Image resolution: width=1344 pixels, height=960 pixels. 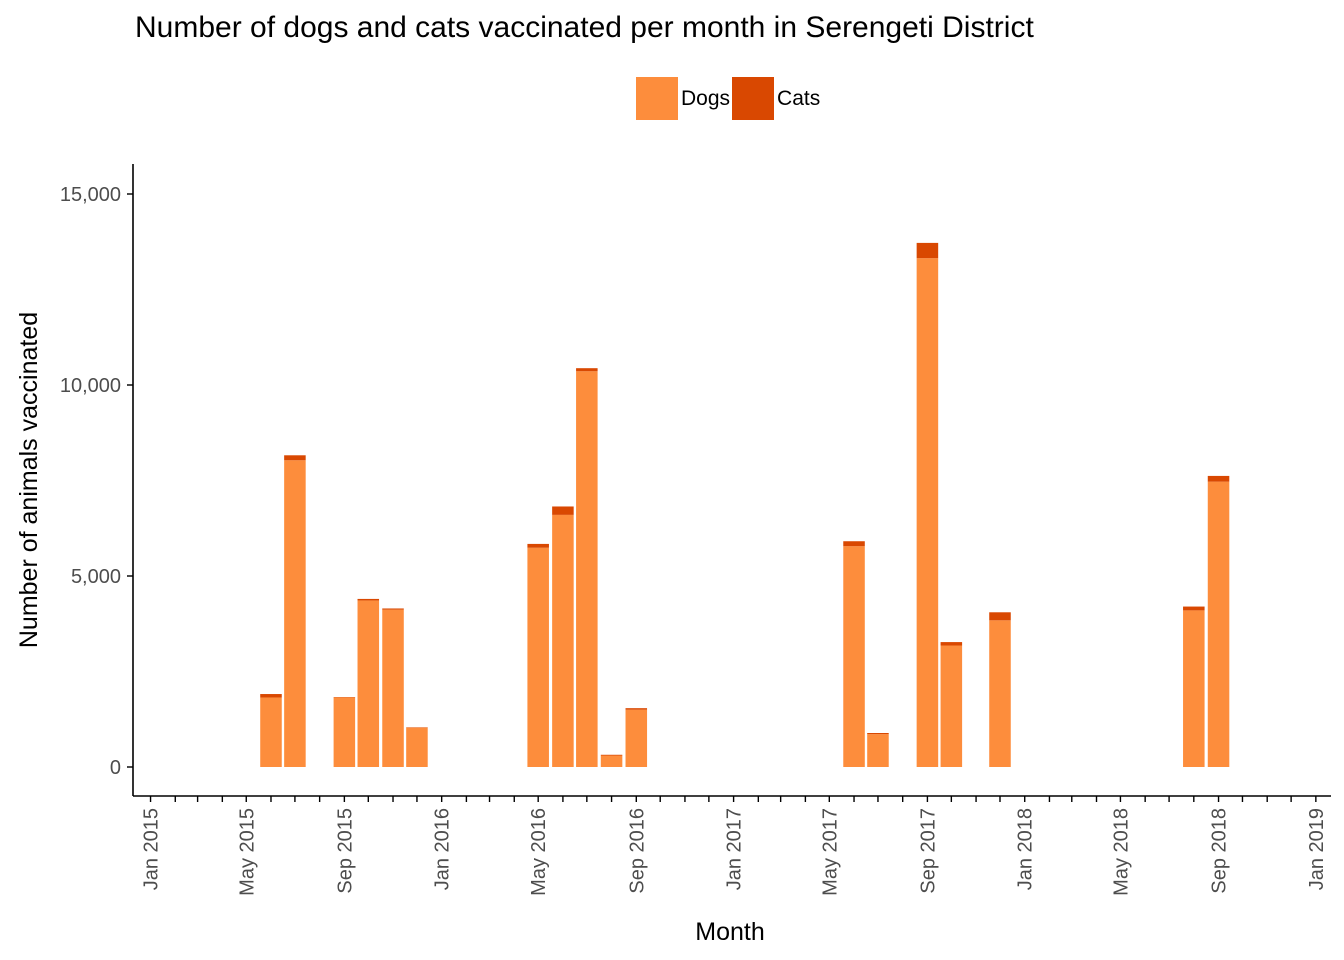 I want to click on x-tick-label: Sep 2018, so click(x=1220, y=851).